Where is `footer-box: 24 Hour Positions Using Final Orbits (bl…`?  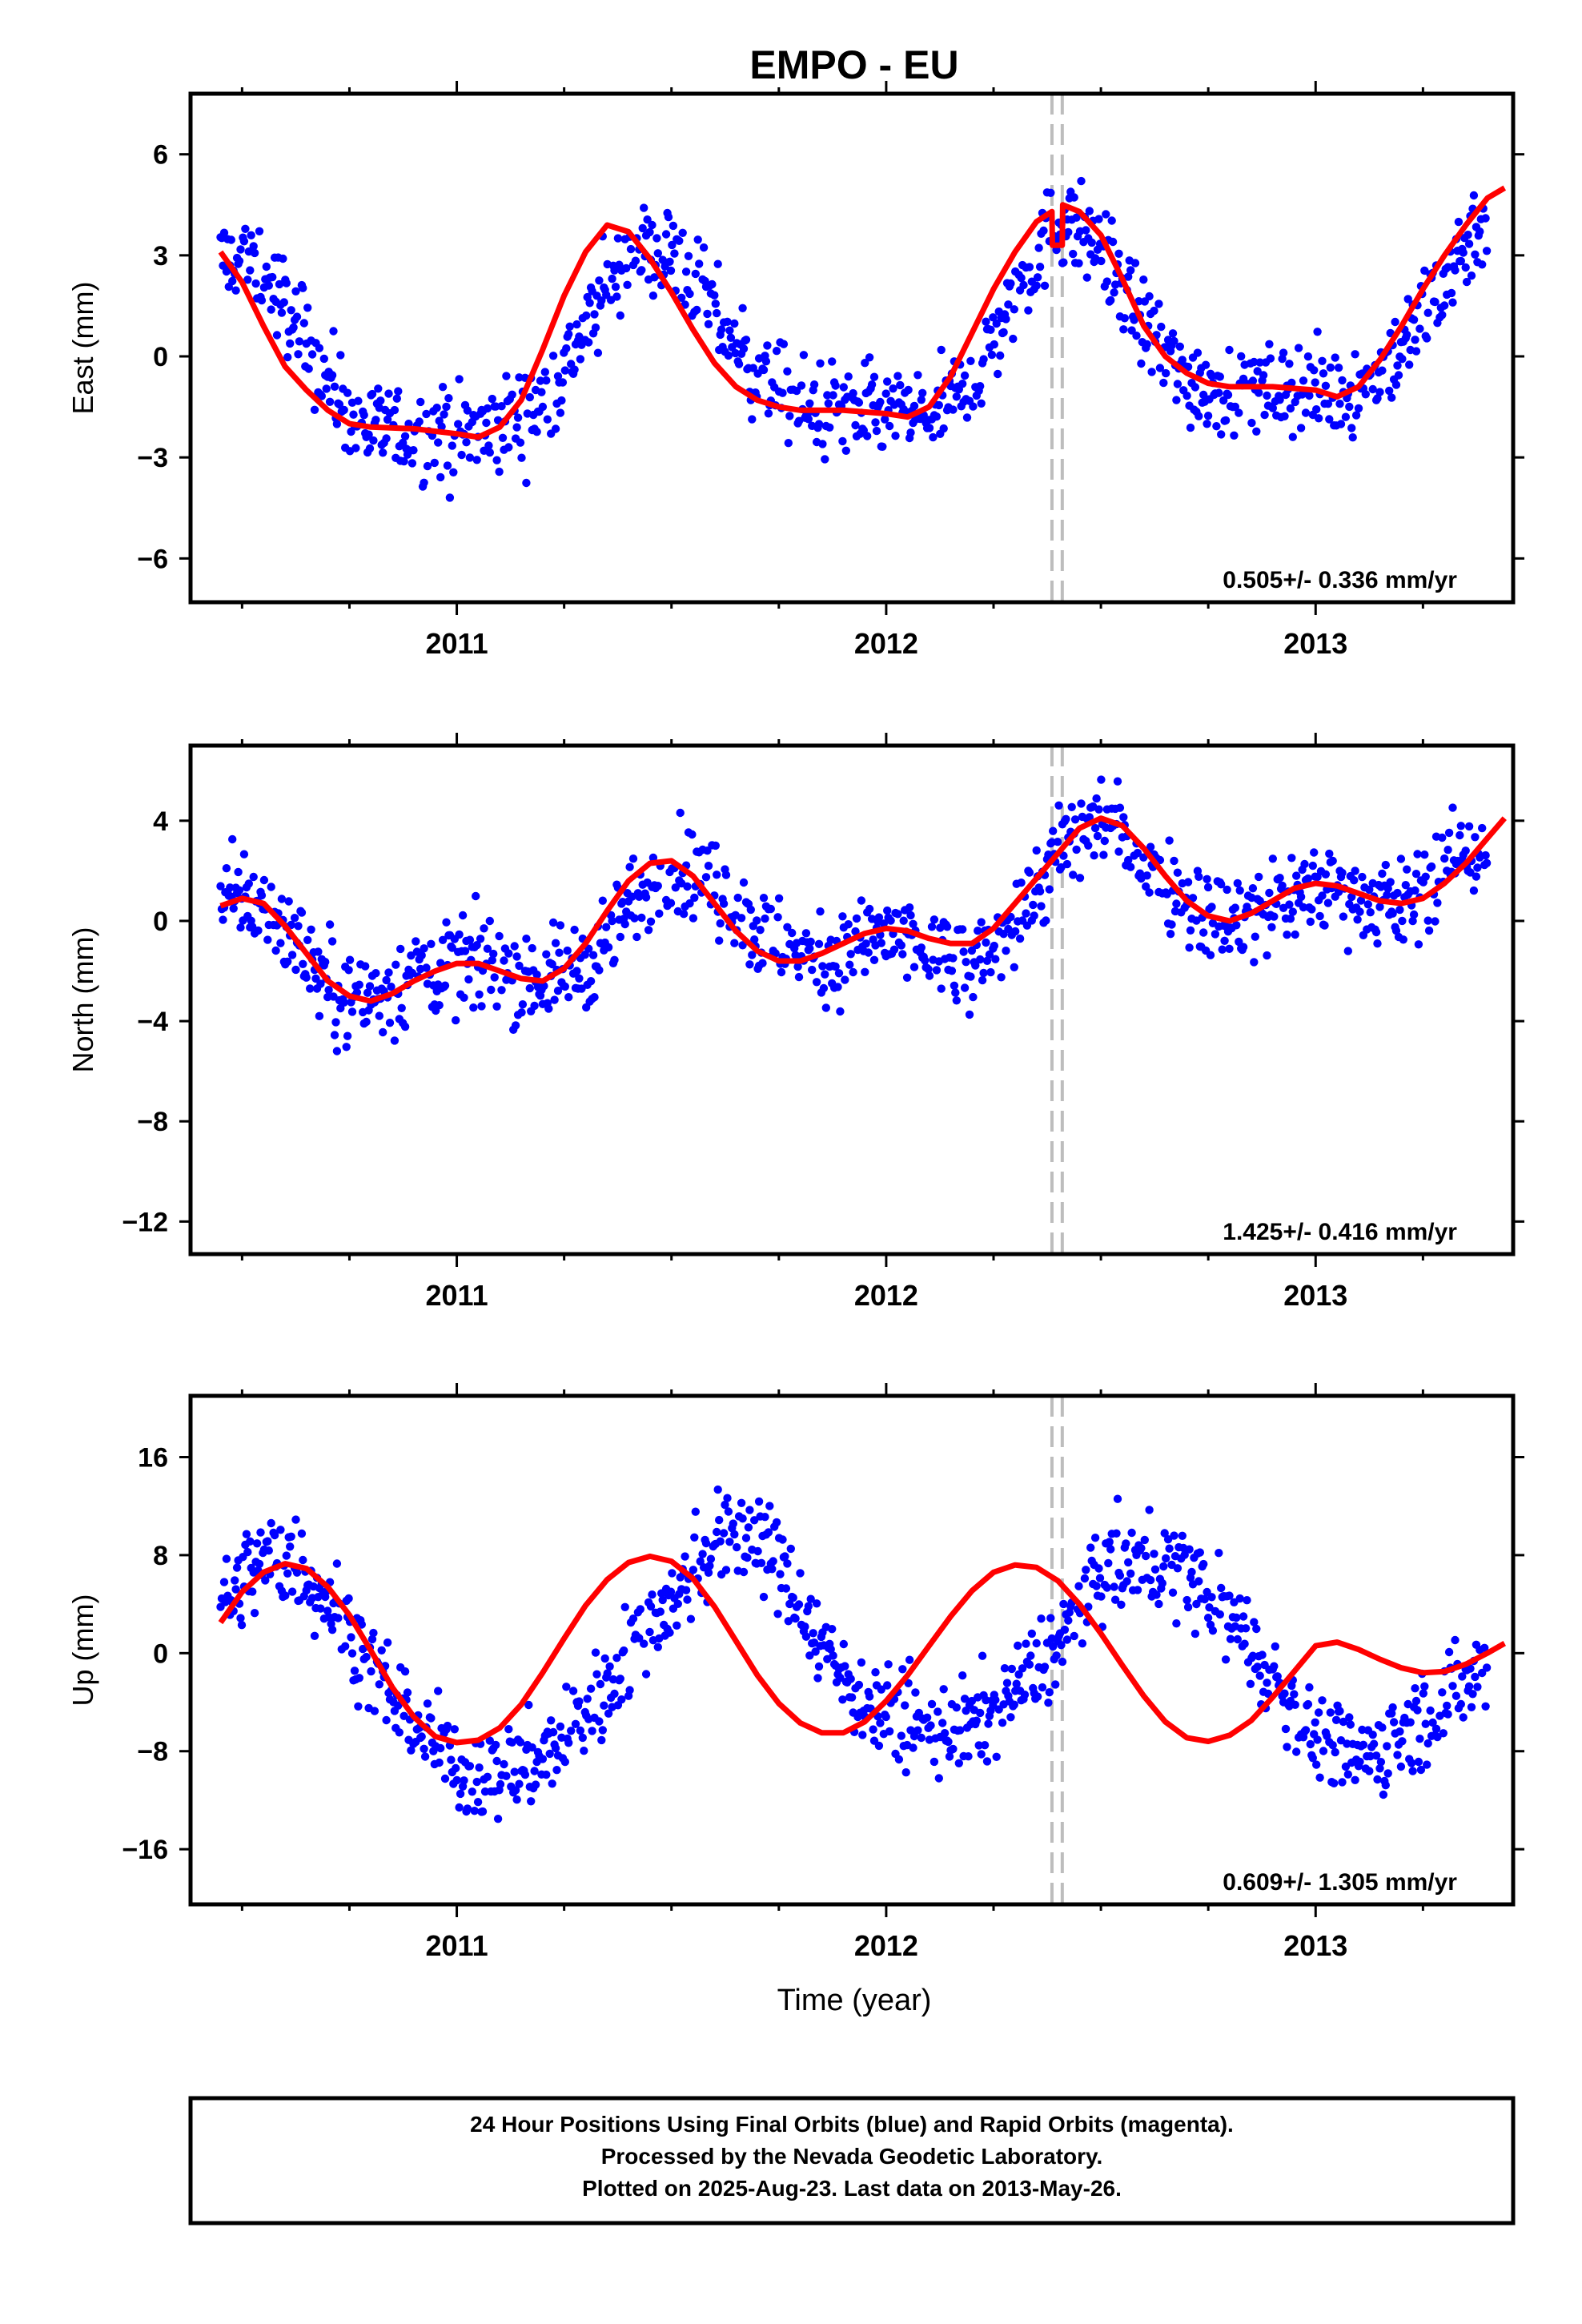 footer-box: 24 Hour Positions Using Final Orbits (bl… is located at coordinates (852, 2160).